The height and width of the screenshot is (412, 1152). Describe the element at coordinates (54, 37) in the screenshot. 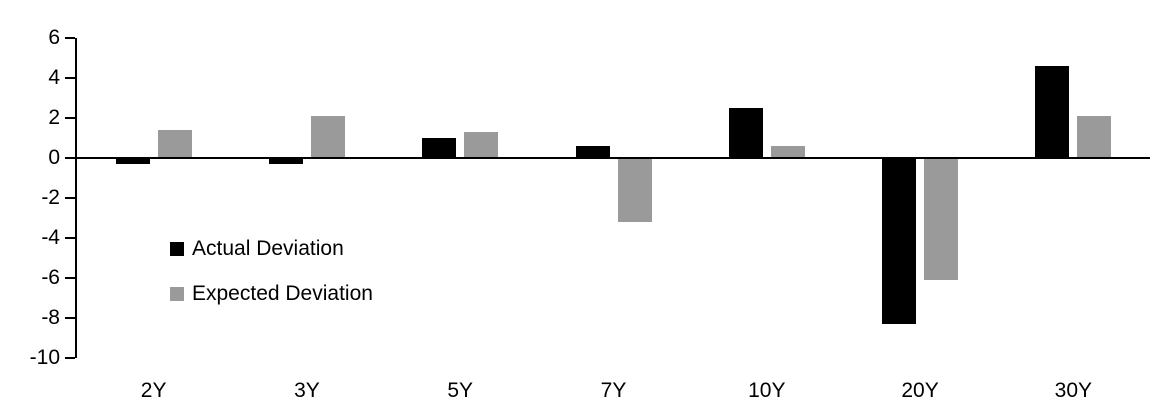

I see `y-tick-label-6: 6` at that location.